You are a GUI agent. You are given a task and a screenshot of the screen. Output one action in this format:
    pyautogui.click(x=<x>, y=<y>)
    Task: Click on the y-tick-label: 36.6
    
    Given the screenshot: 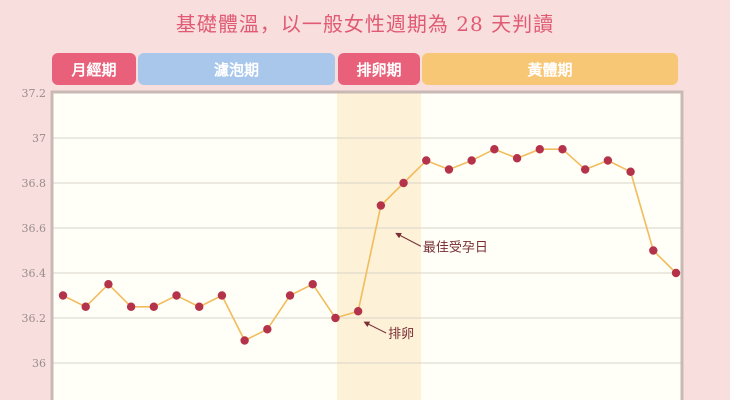 What is the action you would take?
    pyautogui.click(x=34, y=228)
    